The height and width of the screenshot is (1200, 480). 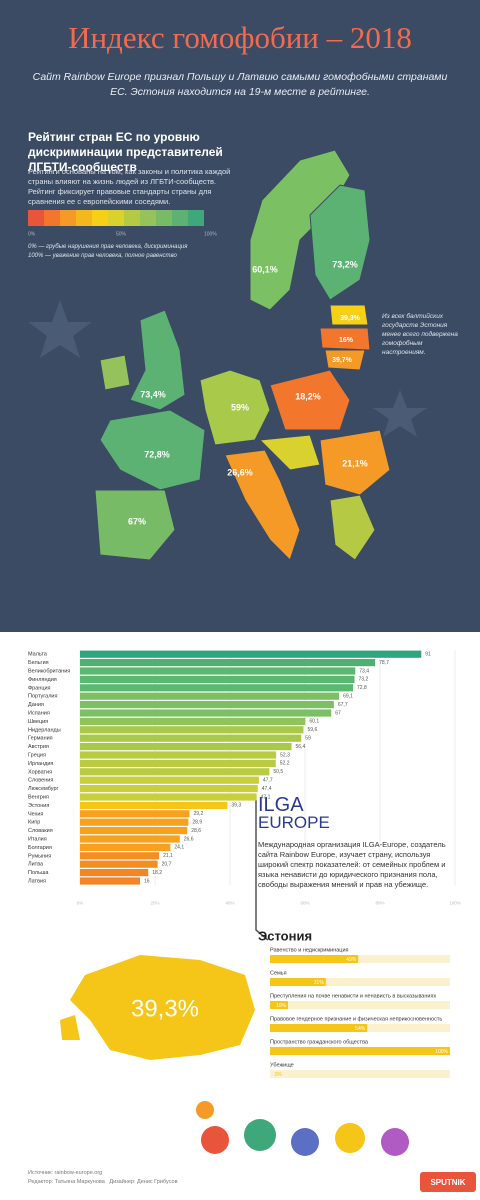 I want to click on value-label: 18,2, so click(x=157, y=873).